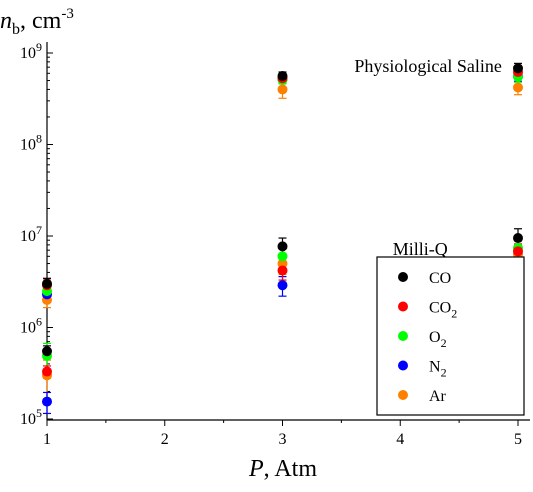  I want to click on legend: CO CO2 O2 N2 Ar, so click(450, 336).